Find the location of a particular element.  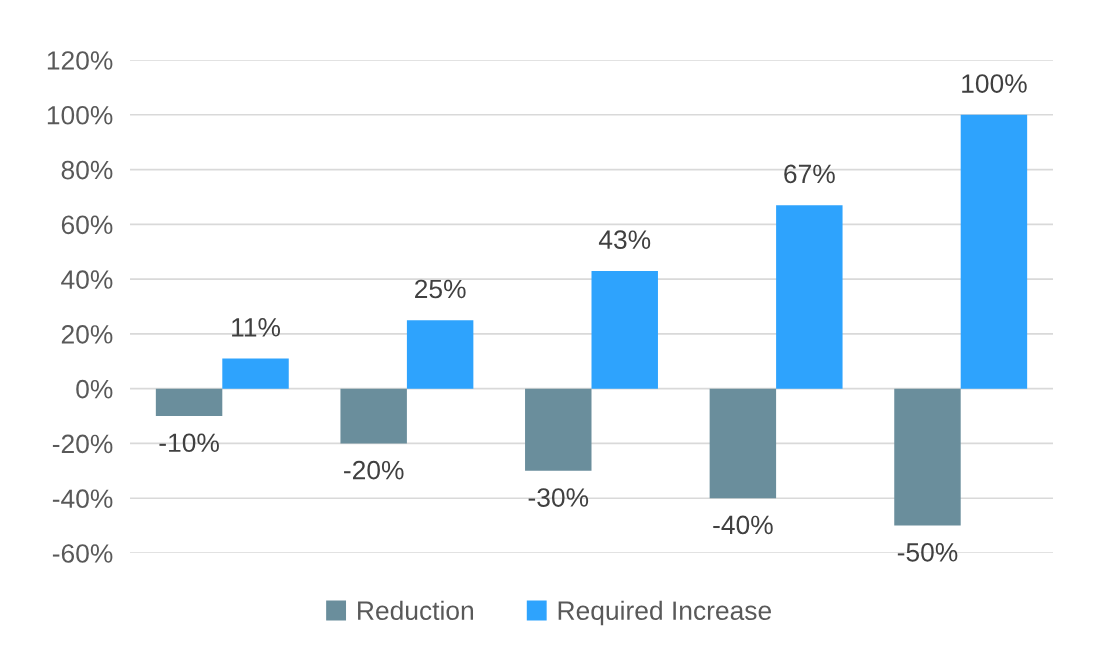

data-label: -50% is located at coordinates (927, 552).